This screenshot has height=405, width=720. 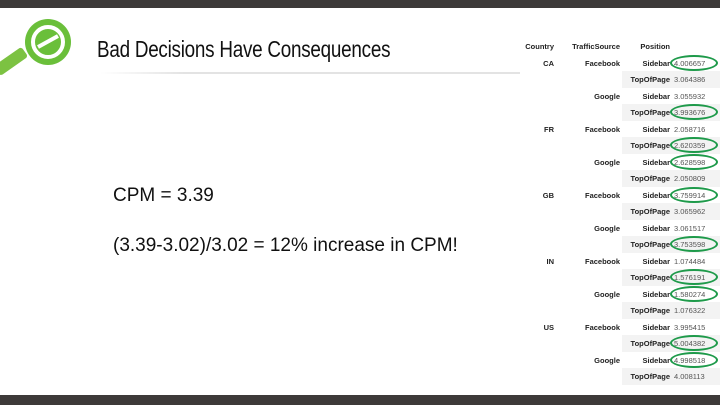 I want to click on table-row: Google Sidebar 4.998518, so click(x=618, y=360).